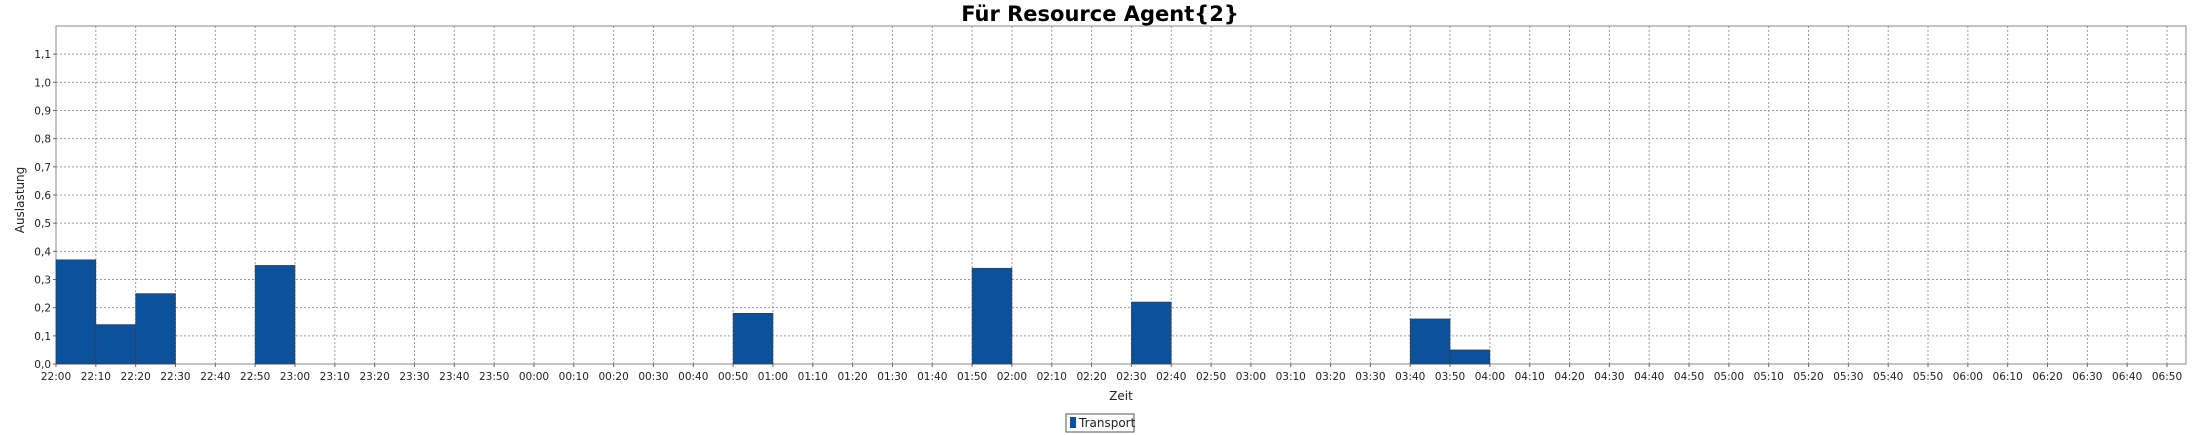 This screenshot has width=2200, height=435. Describe the element at coordinates (45, 210) in the screenshot. I see `y-axis: 0,0 0,1 0,2 0,3 0,4 0,5 0,6 0,7 0,8 0,9 1,0 1,1` at that location.